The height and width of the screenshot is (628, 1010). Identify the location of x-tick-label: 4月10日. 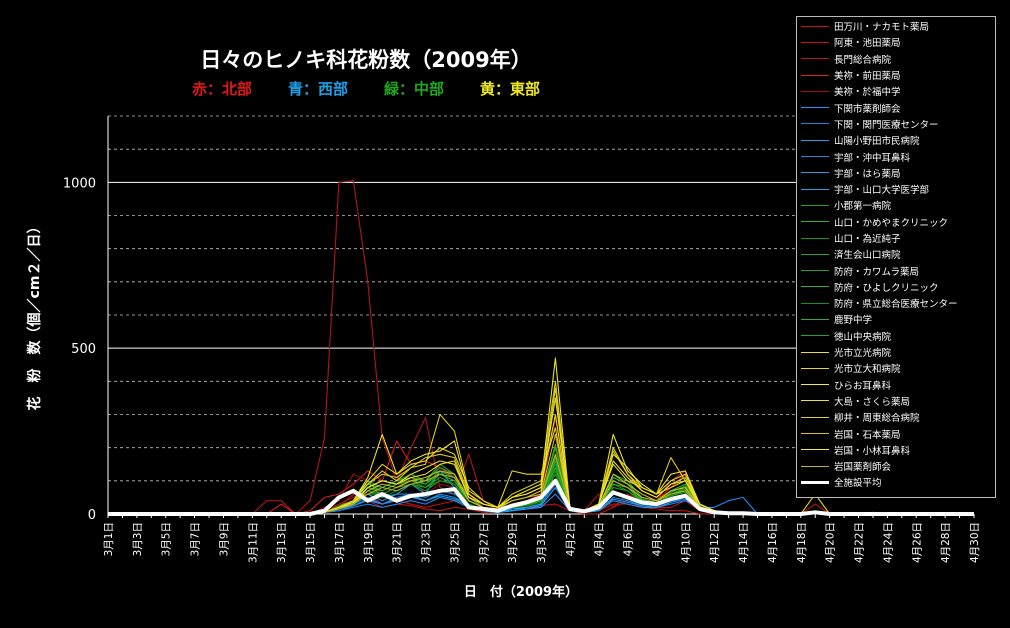
(686, 542).